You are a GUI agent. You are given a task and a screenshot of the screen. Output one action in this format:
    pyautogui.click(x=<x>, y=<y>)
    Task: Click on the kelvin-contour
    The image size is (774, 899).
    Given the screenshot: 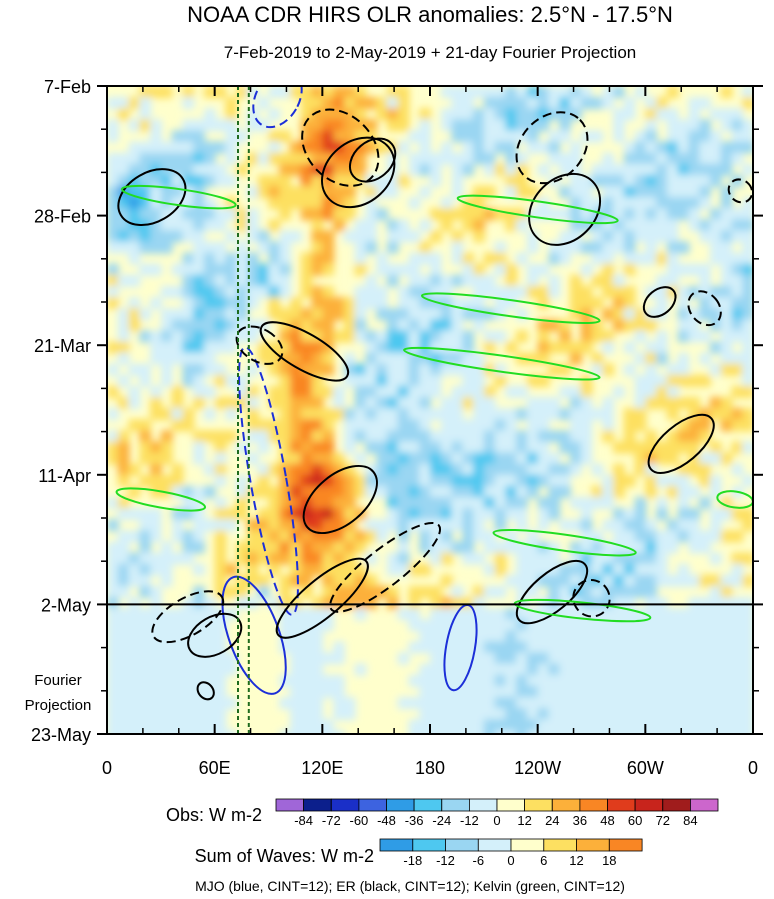 What is the action you would take?
    pyautogui.click(x=510, y=308)
    